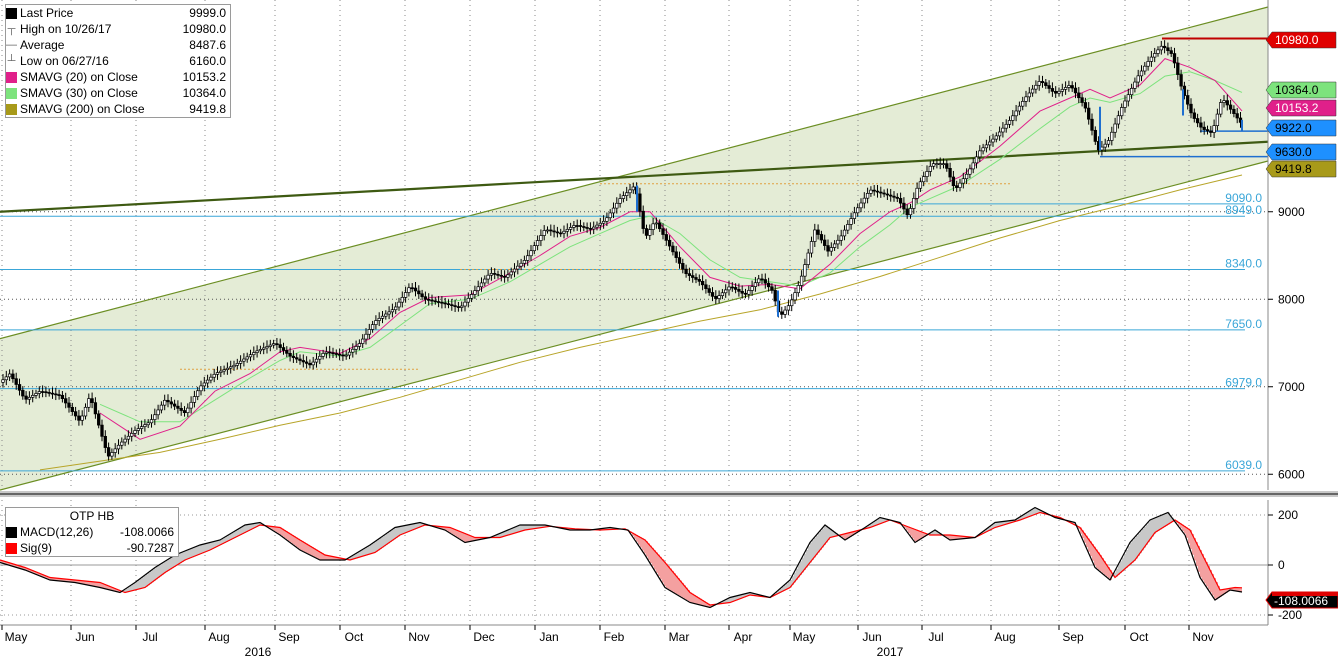 The width and height of the screenshot is (1338, 658). What do you see at coordinates (11, 77) in the screenshot?
I see `magenta-square-icon` at bounding box center [11, 77].